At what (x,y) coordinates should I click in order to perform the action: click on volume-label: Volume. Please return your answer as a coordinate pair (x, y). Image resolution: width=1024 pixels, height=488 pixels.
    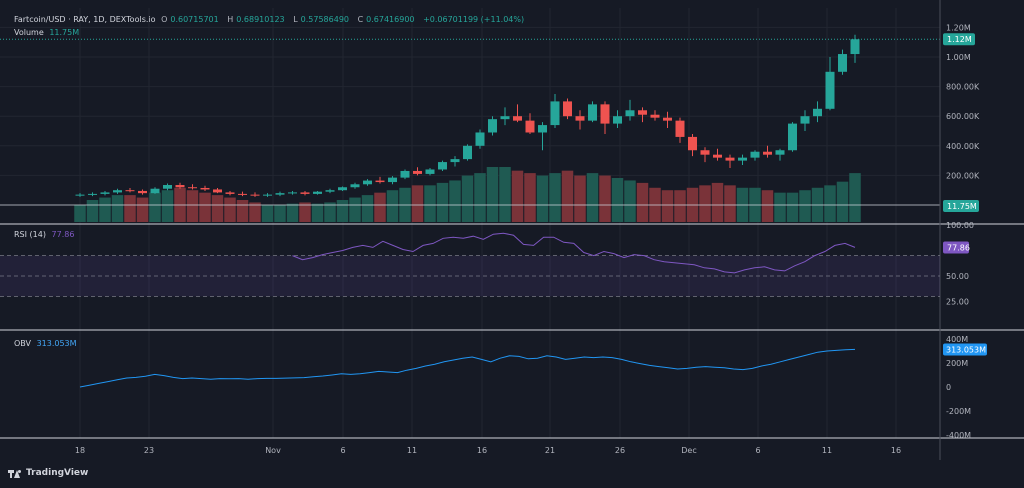
    Looking at the image, I should click on (29, 32).